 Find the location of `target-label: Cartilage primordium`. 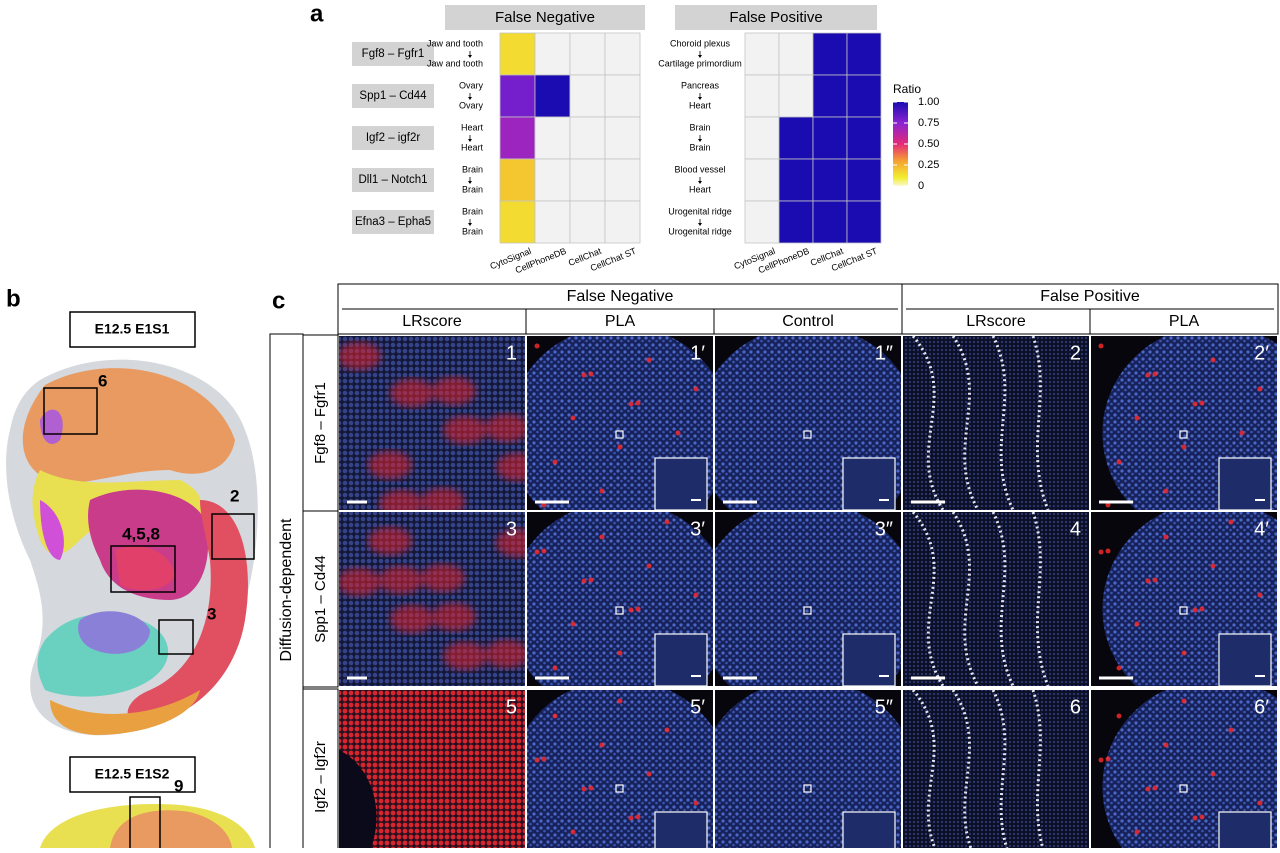

target-label: Cartilage primordium is located at coordinates (700, 63).